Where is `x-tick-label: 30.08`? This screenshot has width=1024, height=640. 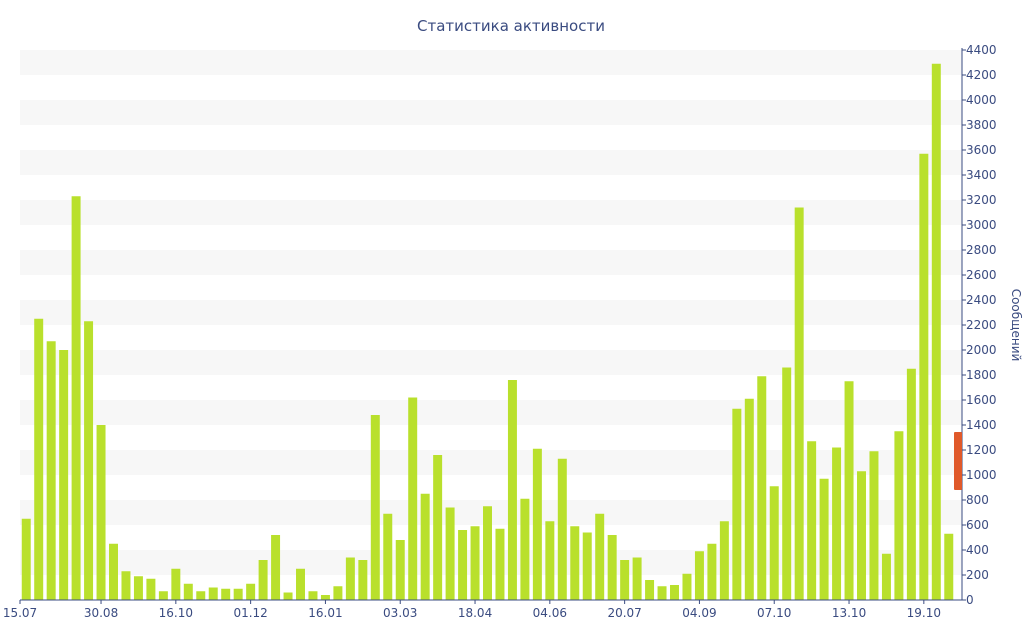
x-tick-label: 30.08 is located at coordinates (101, 613).